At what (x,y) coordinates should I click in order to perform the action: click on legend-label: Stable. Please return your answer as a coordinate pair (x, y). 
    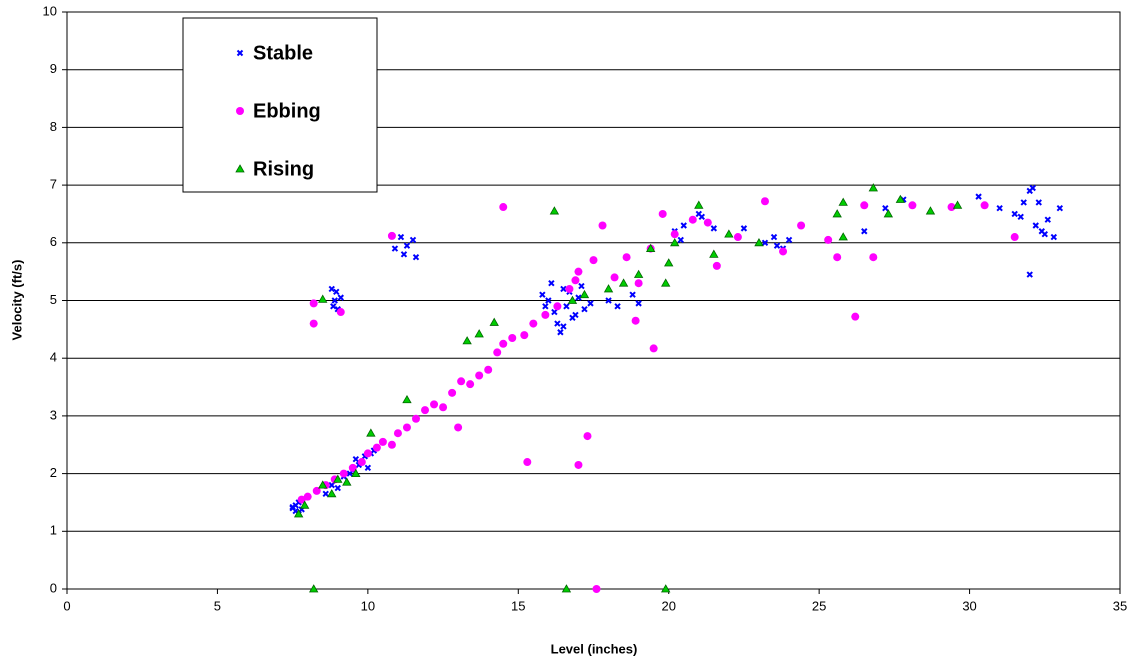
    Looking at the image, I should click on (283, 53).